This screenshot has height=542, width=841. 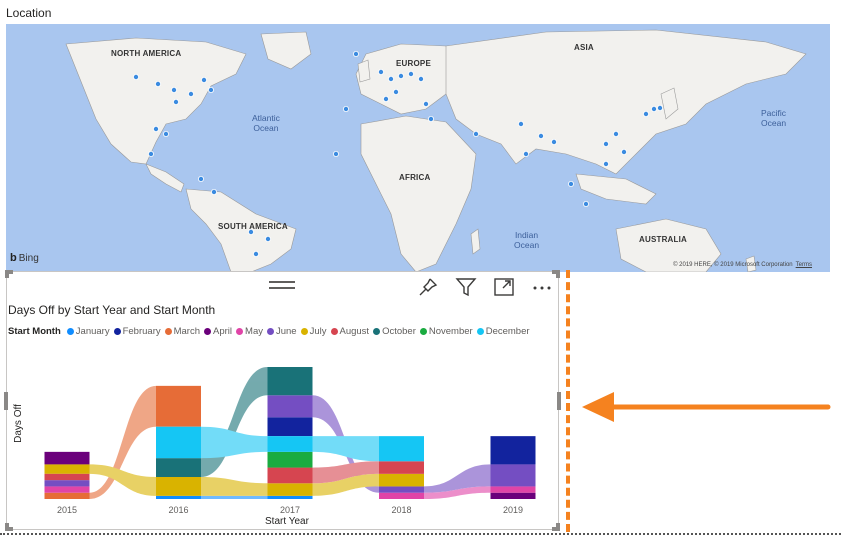 I want to click on bing-attribution: b Bing, so click(x=24, y=258).